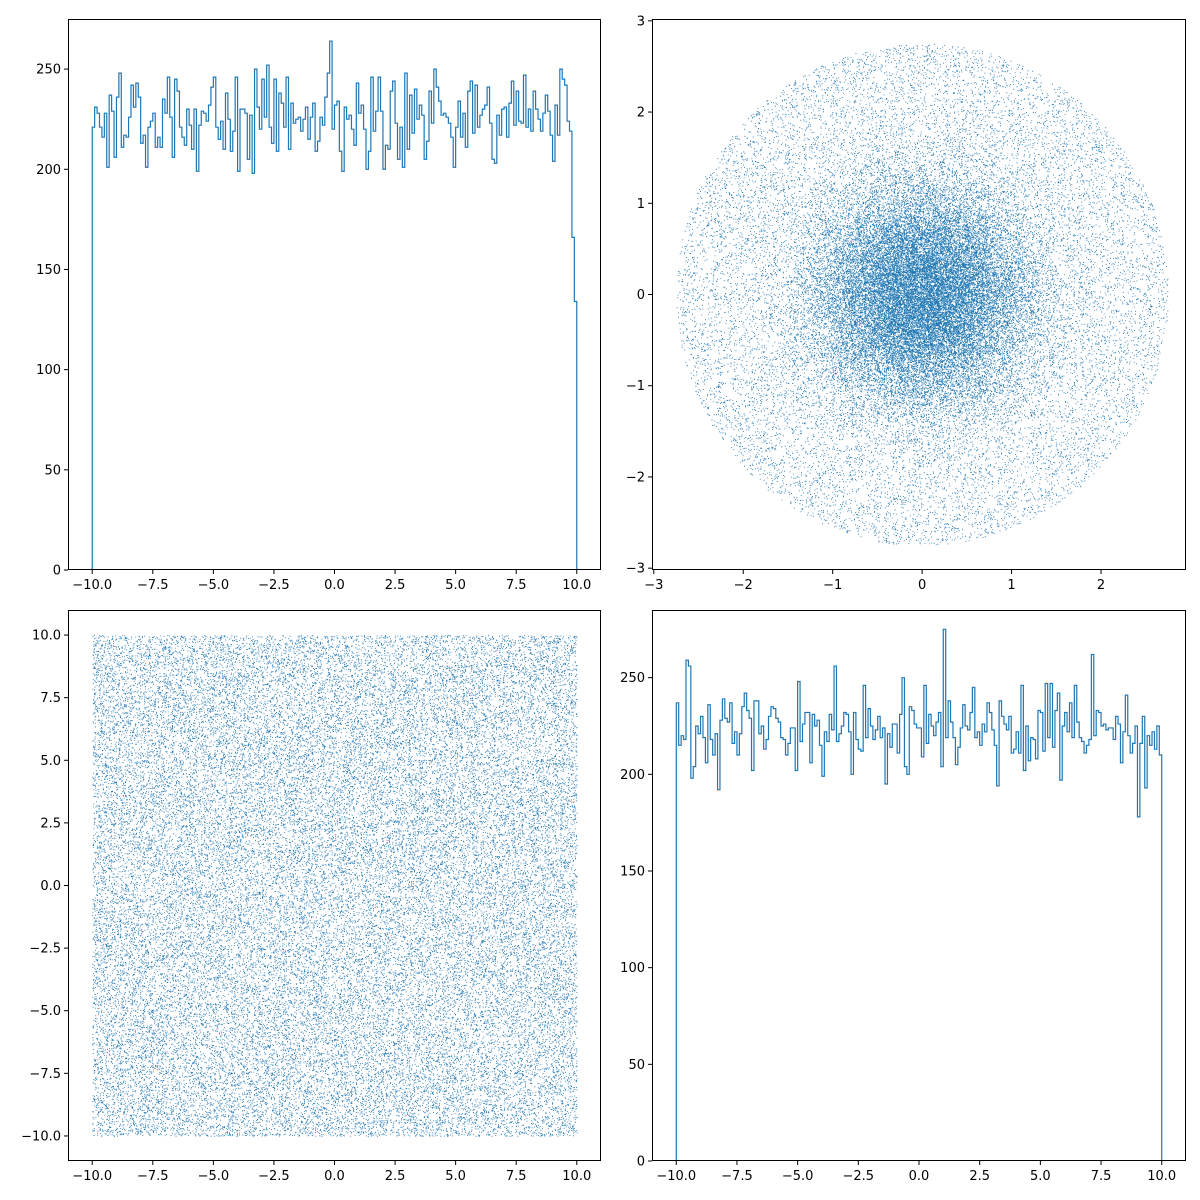 The height and width of the screenshot is (1200, 1200). What do you see at coordinates (41, 1136) in the screenshot?
I see `y-tick-label: −10.0` at bounding box center [41, 1136].